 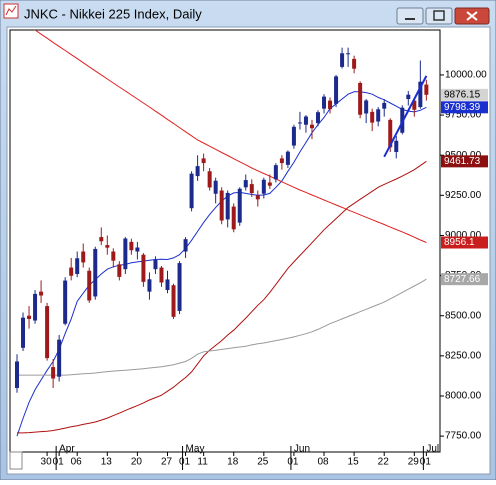 I want to click on x-tick-label: 06, so click(x=77, y=462).